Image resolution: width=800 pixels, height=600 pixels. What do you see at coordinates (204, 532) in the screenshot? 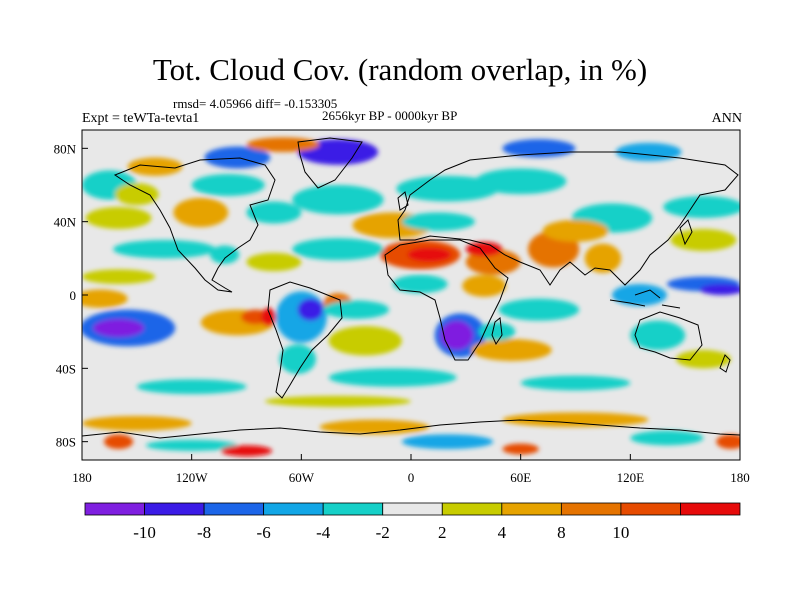
I see `colorbar-label-1: -8` at bounding box center [204, 532].